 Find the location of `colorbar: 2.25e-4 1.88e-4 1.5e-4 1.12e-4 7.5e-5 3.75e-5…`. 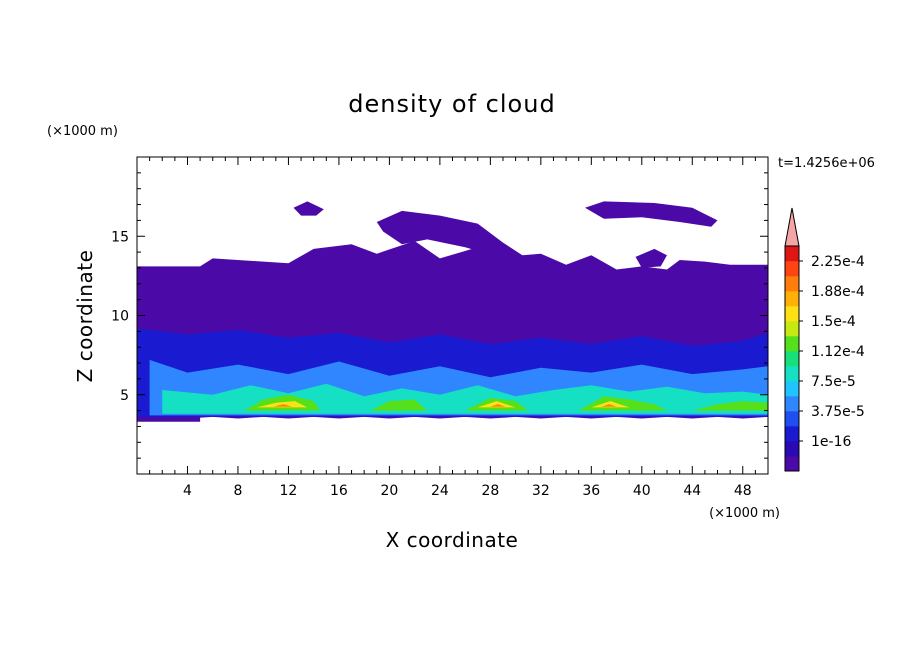

colorbar: 2.25e-4 1.88e-4 1.5e-4 1.12e-4 7.5e-5 3.75e-5… is located at coordinates (824, 339).